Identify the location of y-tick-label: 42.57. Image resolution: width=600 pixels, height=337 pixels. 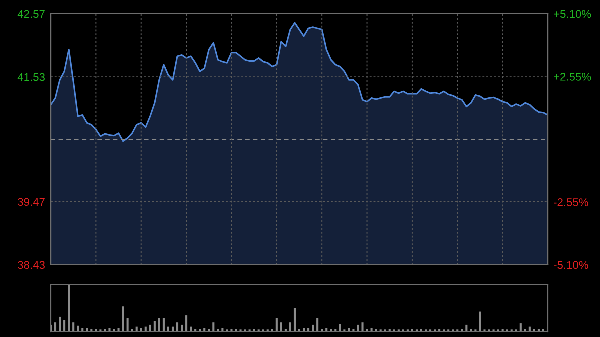
(31, 14).